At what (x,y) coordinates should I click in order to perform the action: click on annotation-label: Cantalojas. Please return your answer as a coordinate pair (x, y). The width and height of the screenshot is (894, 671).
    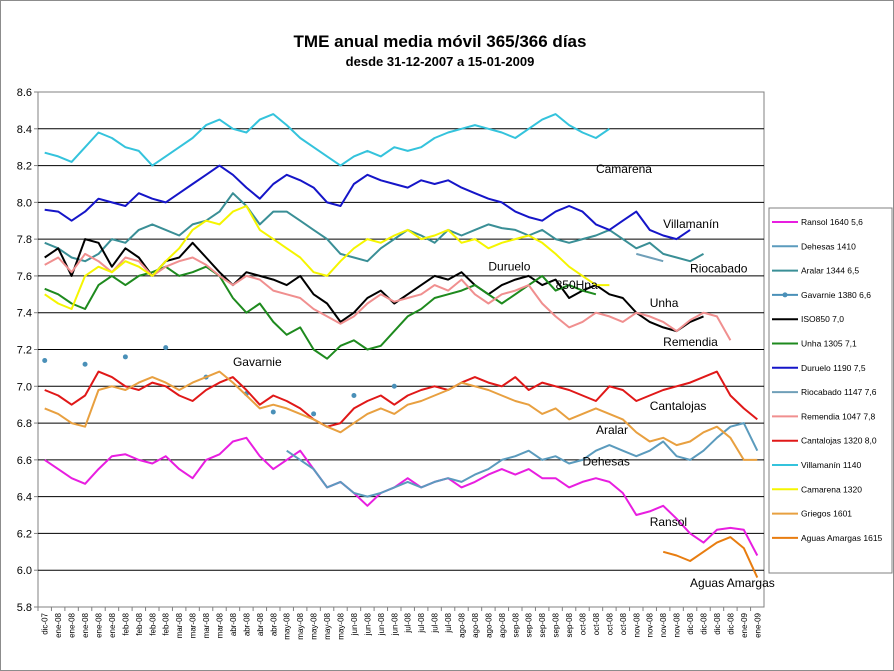
    Looking at the image, I should click on (678, 406).